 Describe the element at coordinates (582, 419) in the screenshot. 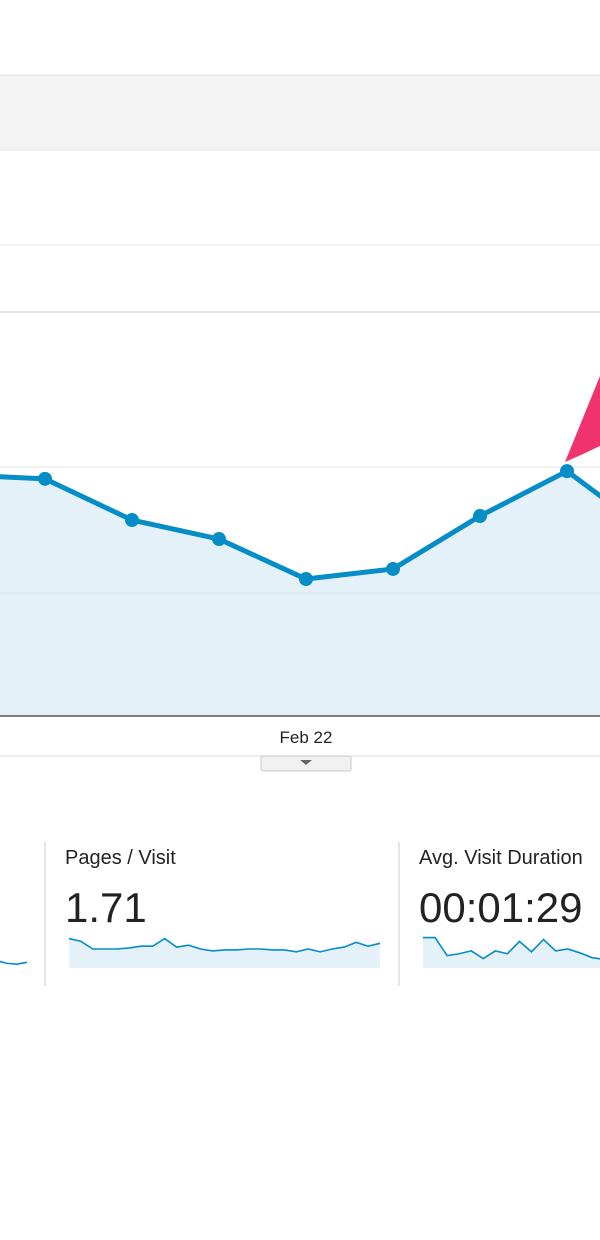

I see `annotation-arrow` at that location.